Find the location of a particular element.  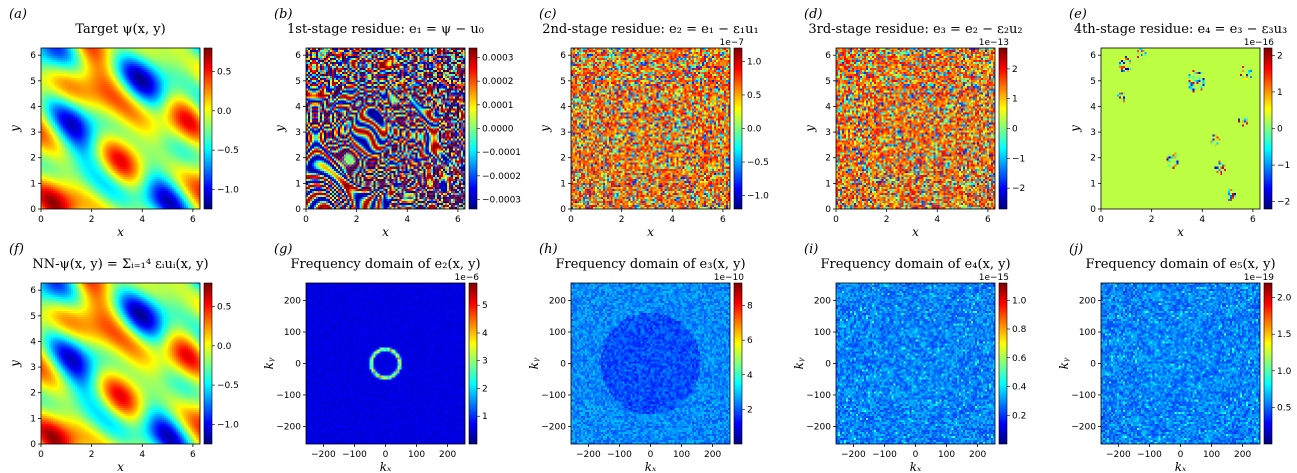

colorbar-tick-label: 0.6 is located at coordinates (1019, 359).